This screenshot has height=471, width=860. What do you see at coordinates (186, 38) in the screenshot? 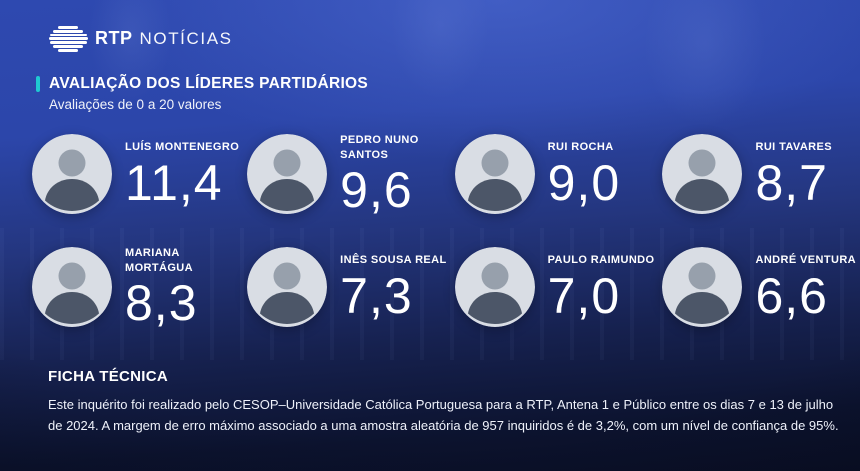
I see `logo-text-noticias: NOTÍCIAS` at bounding box center [186, 38].